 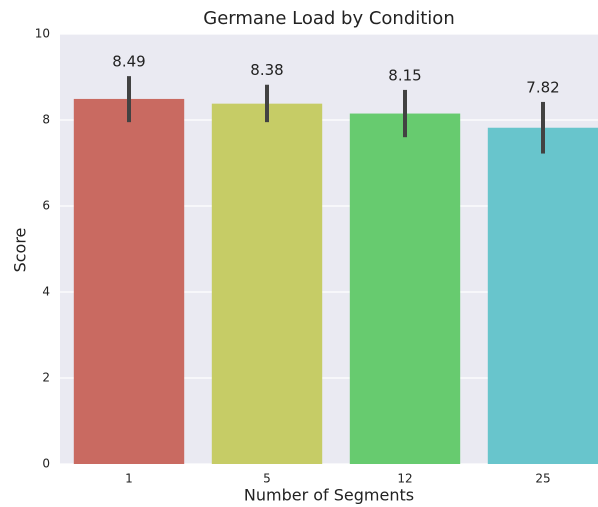 I want to click on data-label: 8.49, so click(x=128, y=62).